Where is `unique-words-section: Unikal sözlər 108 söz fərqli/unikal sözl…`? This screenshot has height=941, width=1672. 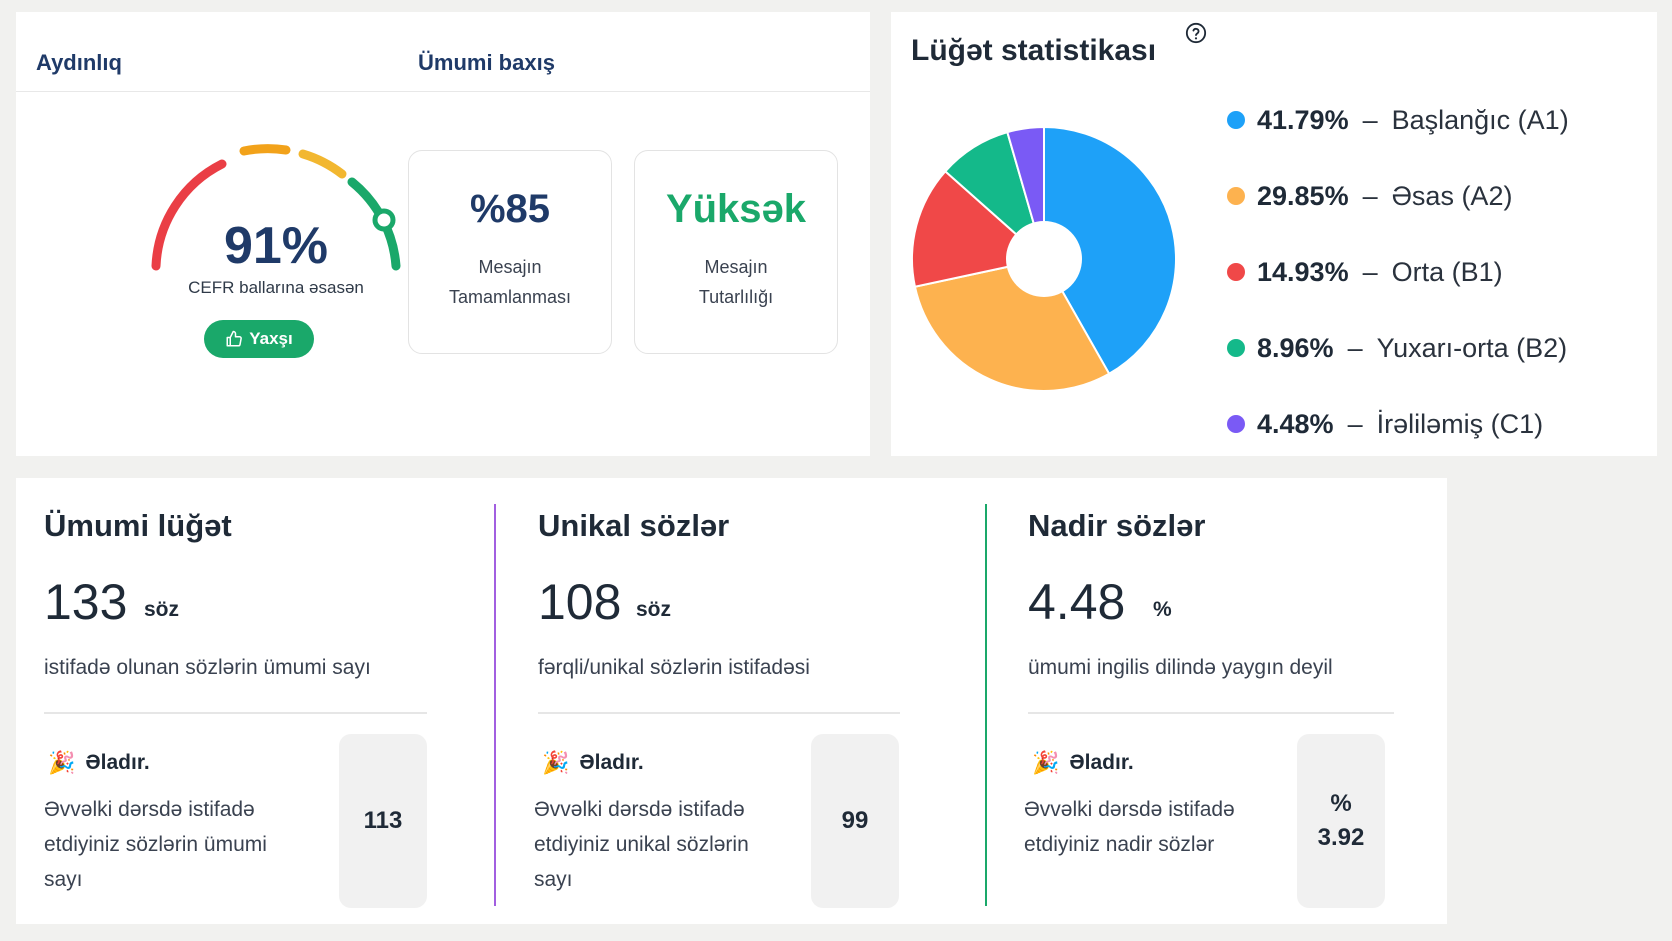
unique-words-section: Unikal sözlər 108 söz fərqli/unikal sözl… is located at coordinates (721, 701).